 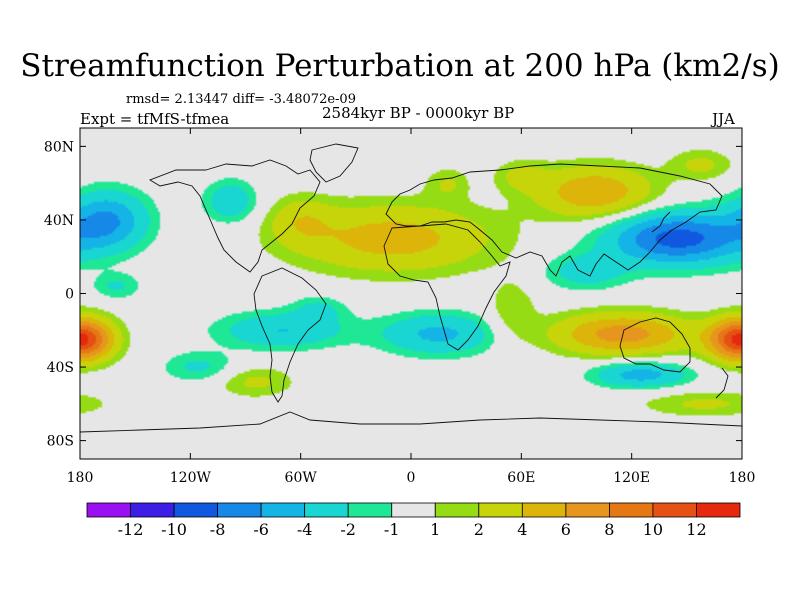 What do you see at coordinates (696, 529) in the screenshot?
I see `colorbar-label-13: 12` at bounding box center [696, 529].